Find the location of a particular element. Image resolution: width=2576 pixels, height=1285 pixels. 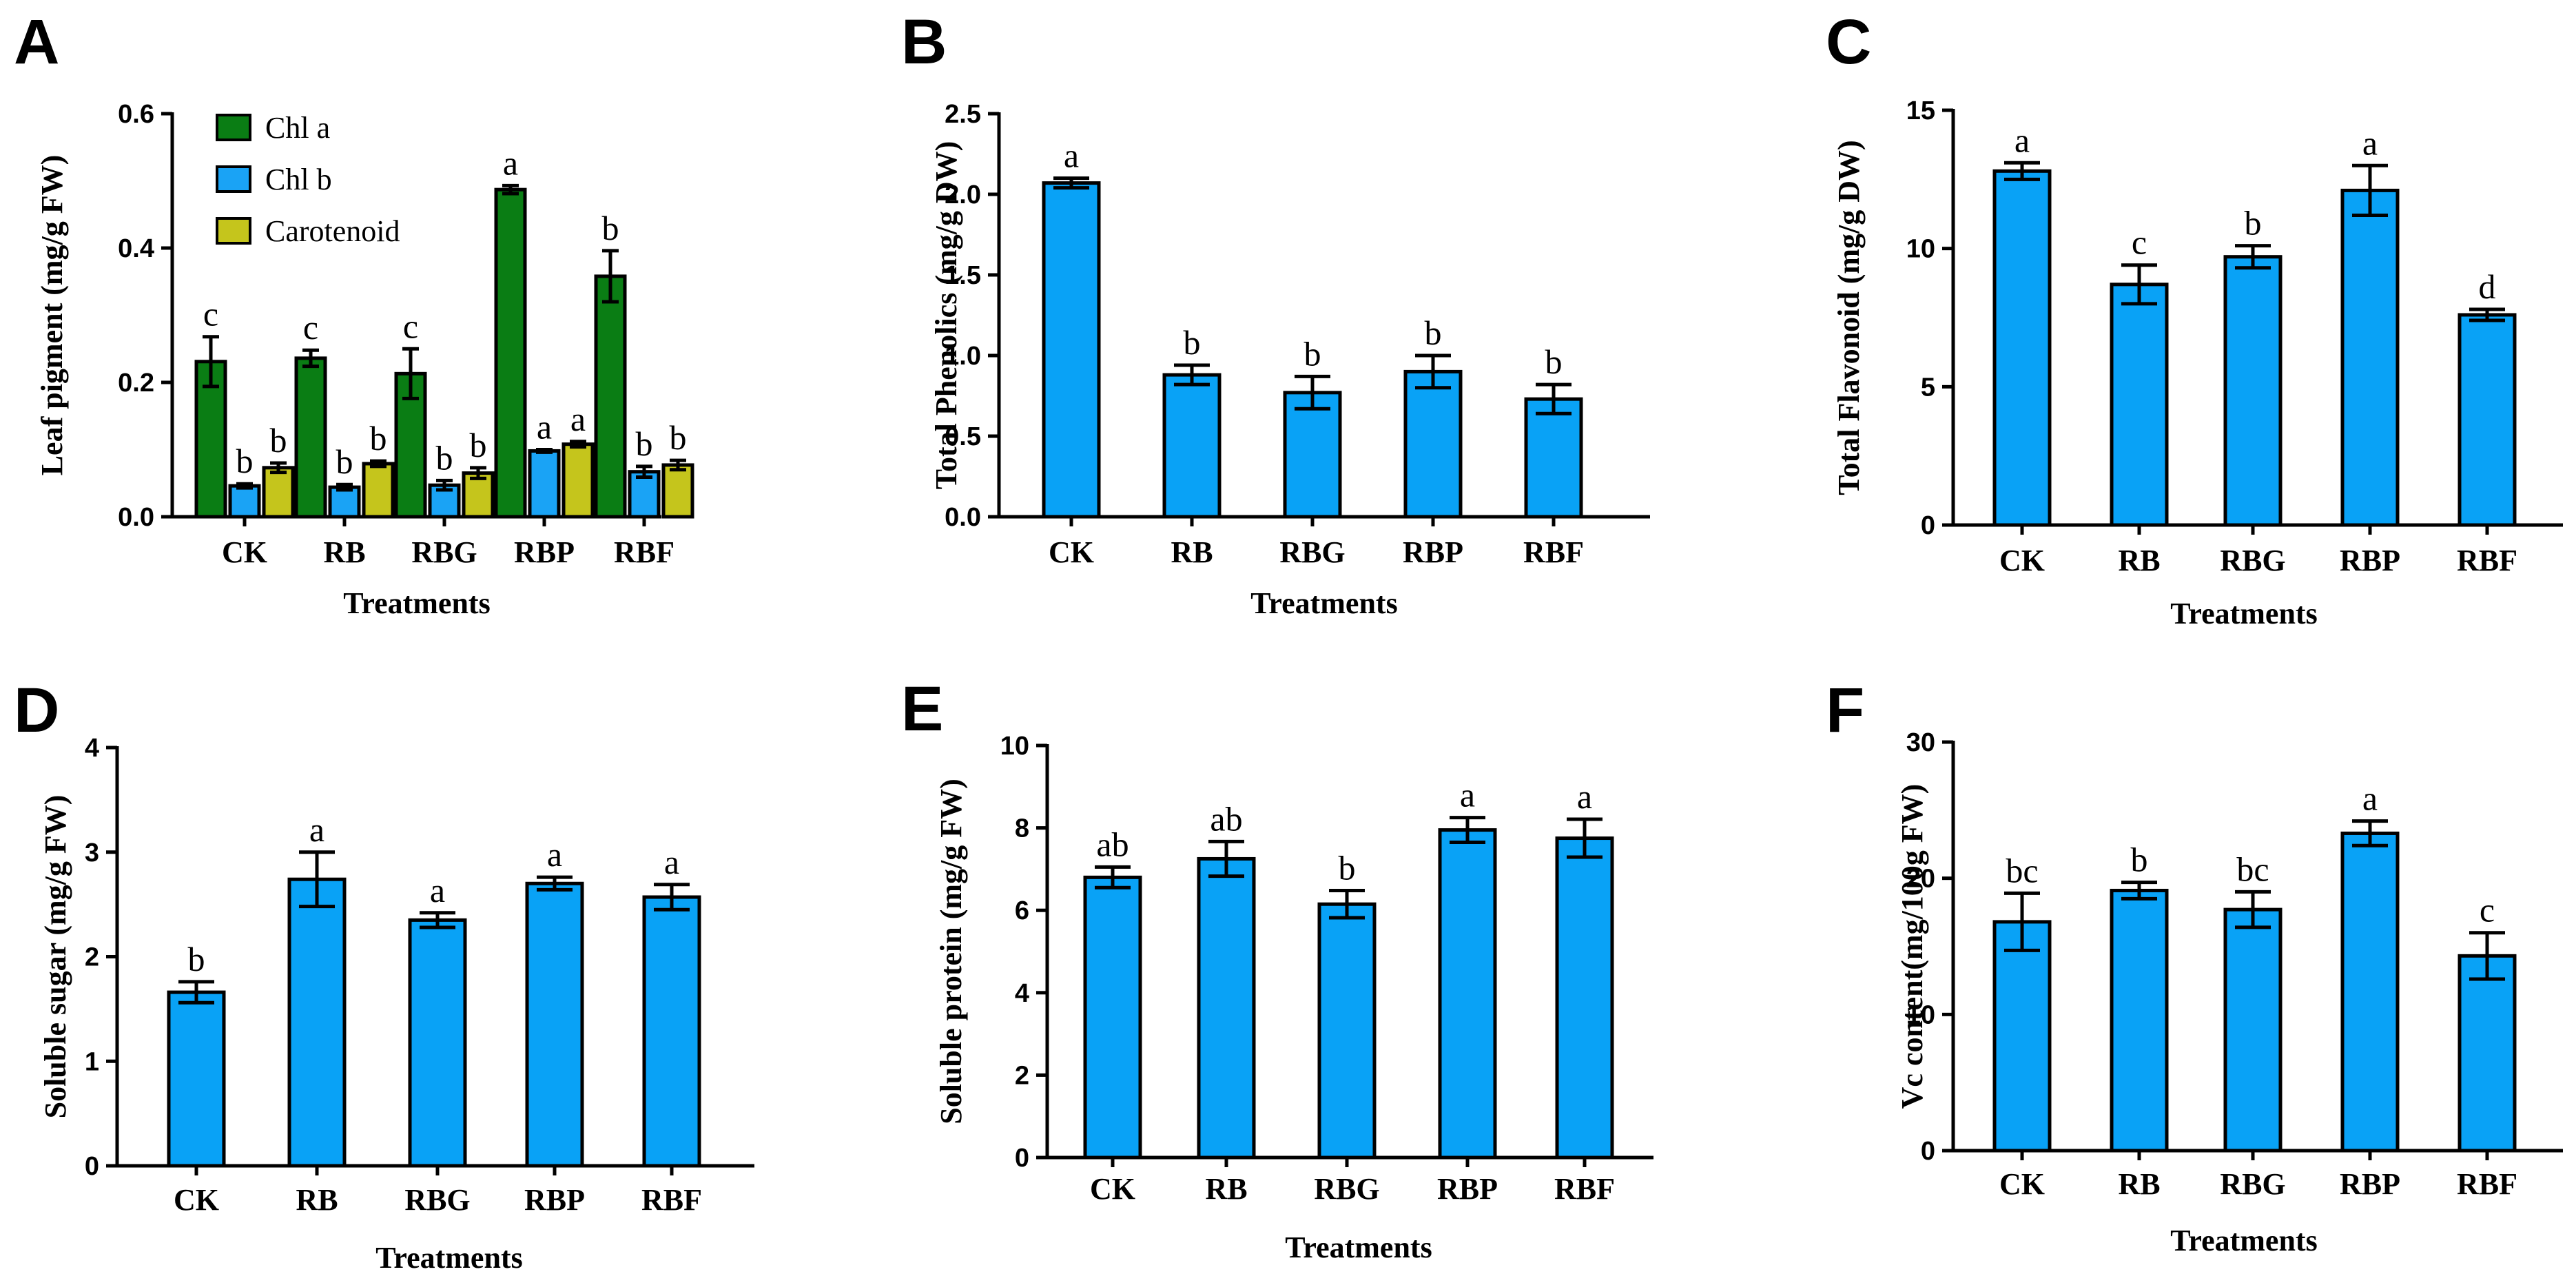

bar-rbp-chl-a is located at coordinates (510, 353).